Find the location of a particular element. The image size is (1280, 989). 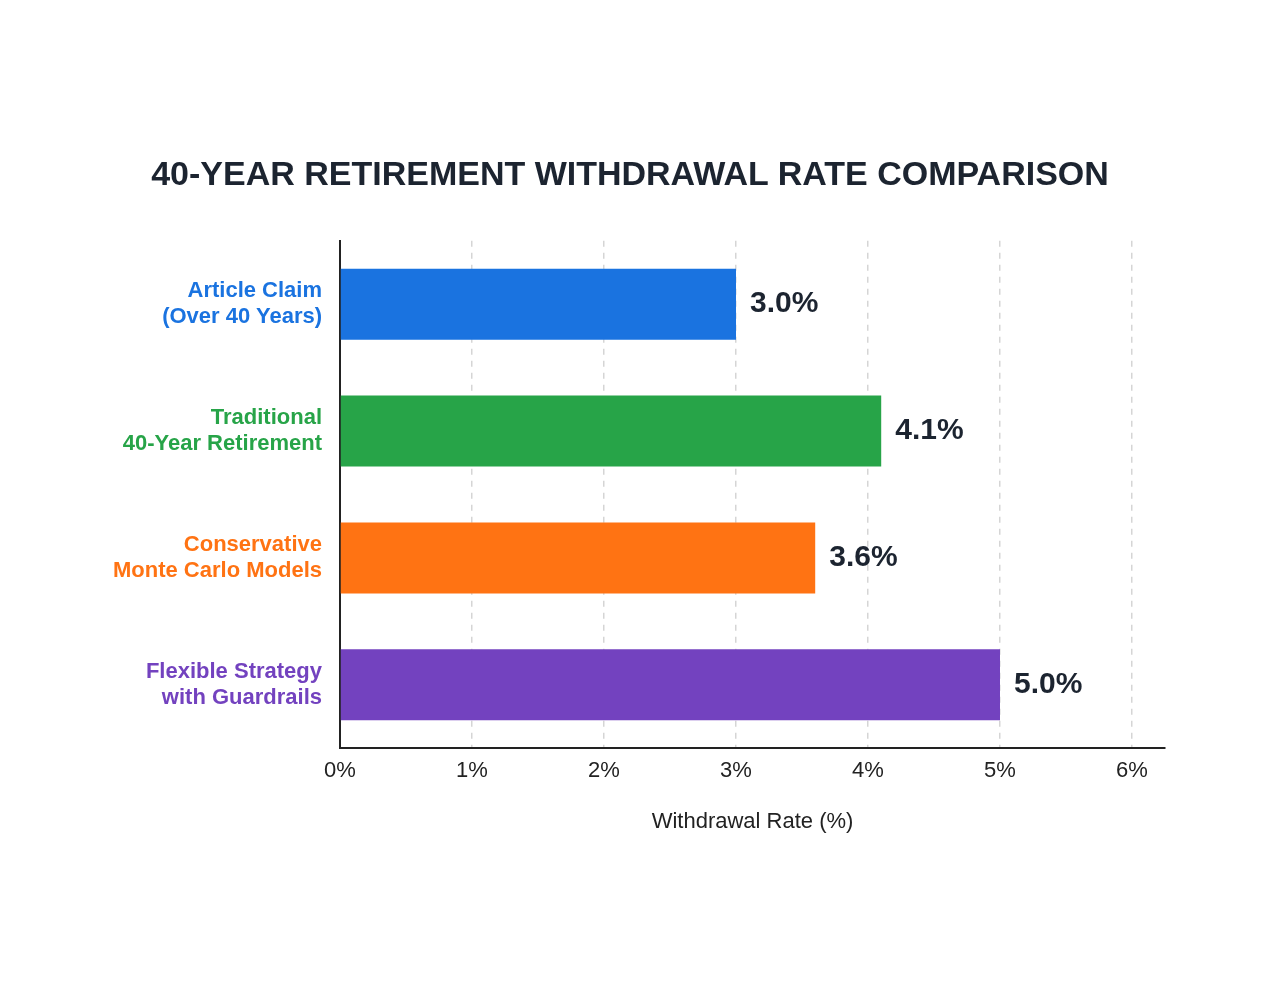

x-axis-title: Withdrawal Rate (%) is located at coordinates (752, 820).